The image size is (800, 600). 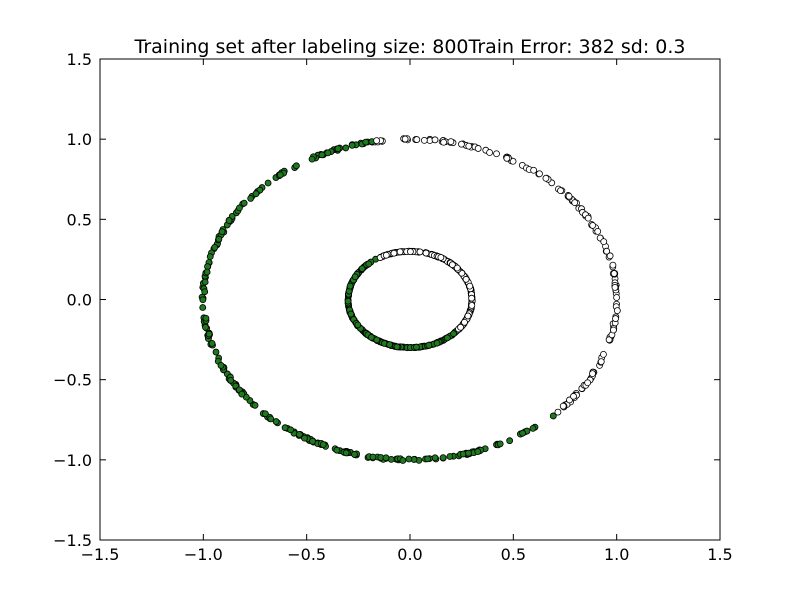 I want to click on x-tick-label: 0.0, so click(x=409, y=554).